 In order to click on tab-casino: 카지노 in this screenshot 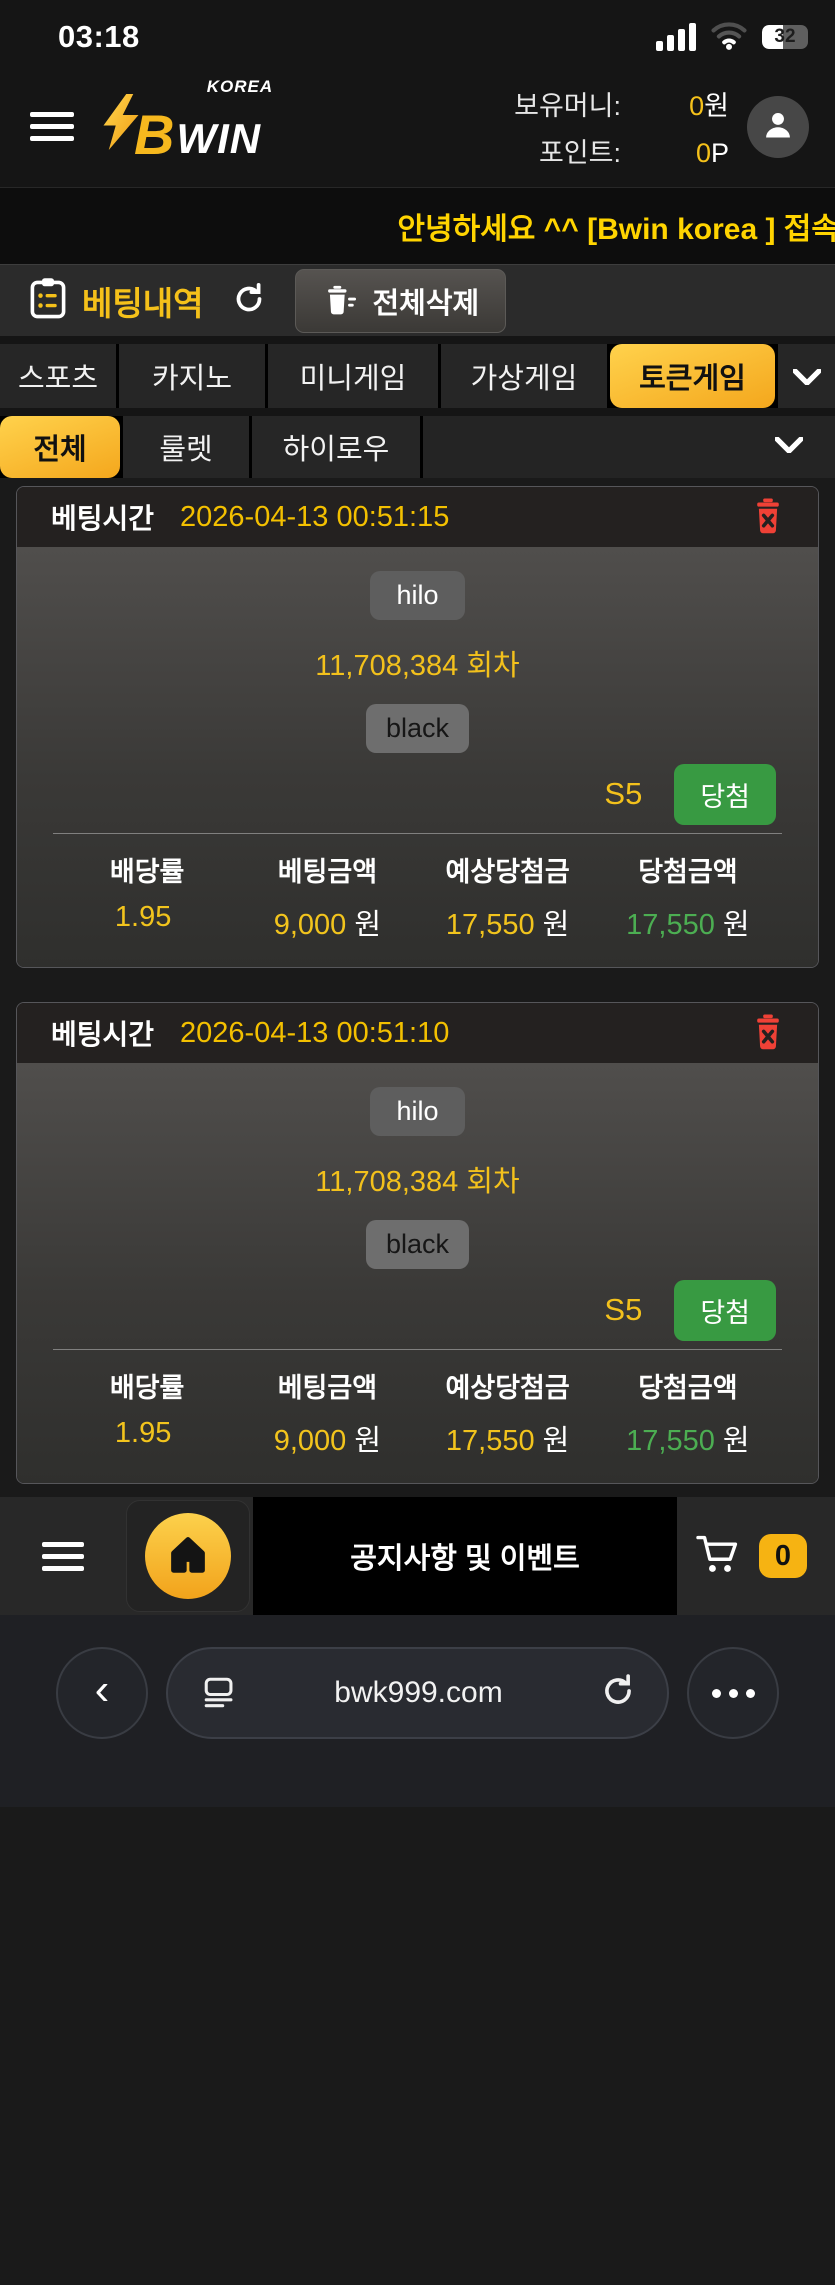, I will do `click(192, 376)`.